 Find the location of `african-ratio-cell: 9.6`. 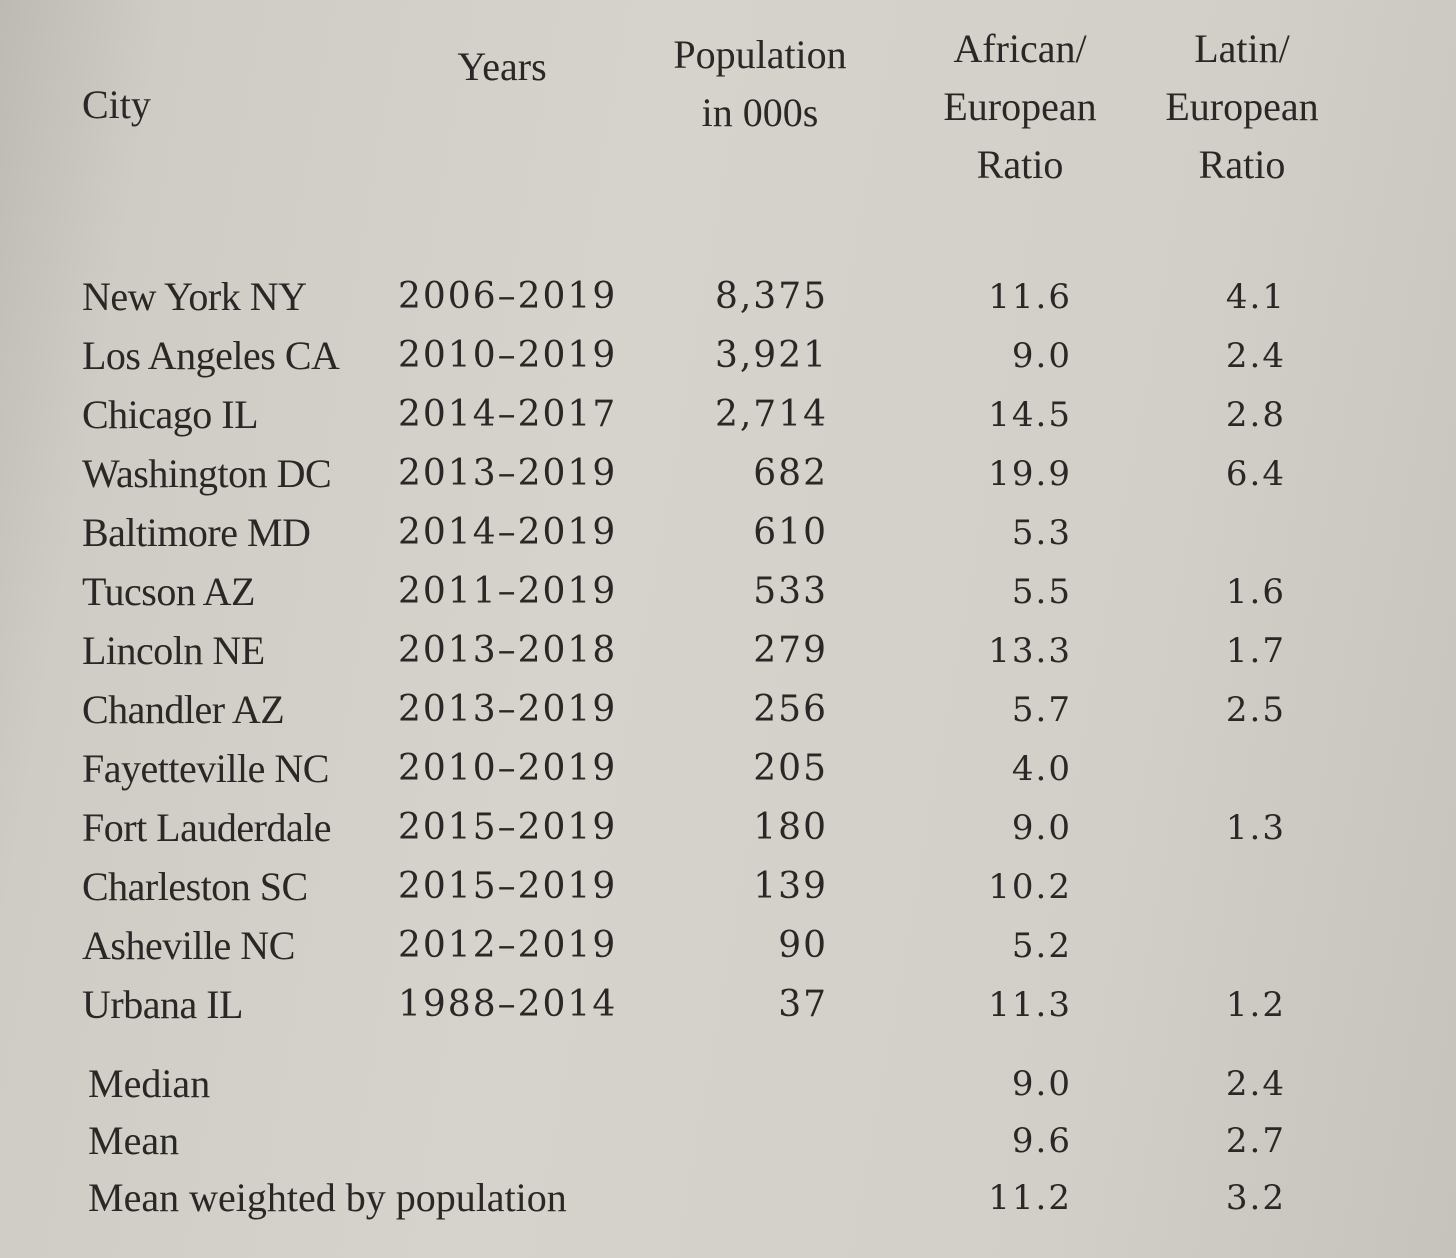

african-ratio-cell: 9.6 is located at coordinates (1041, 1141).